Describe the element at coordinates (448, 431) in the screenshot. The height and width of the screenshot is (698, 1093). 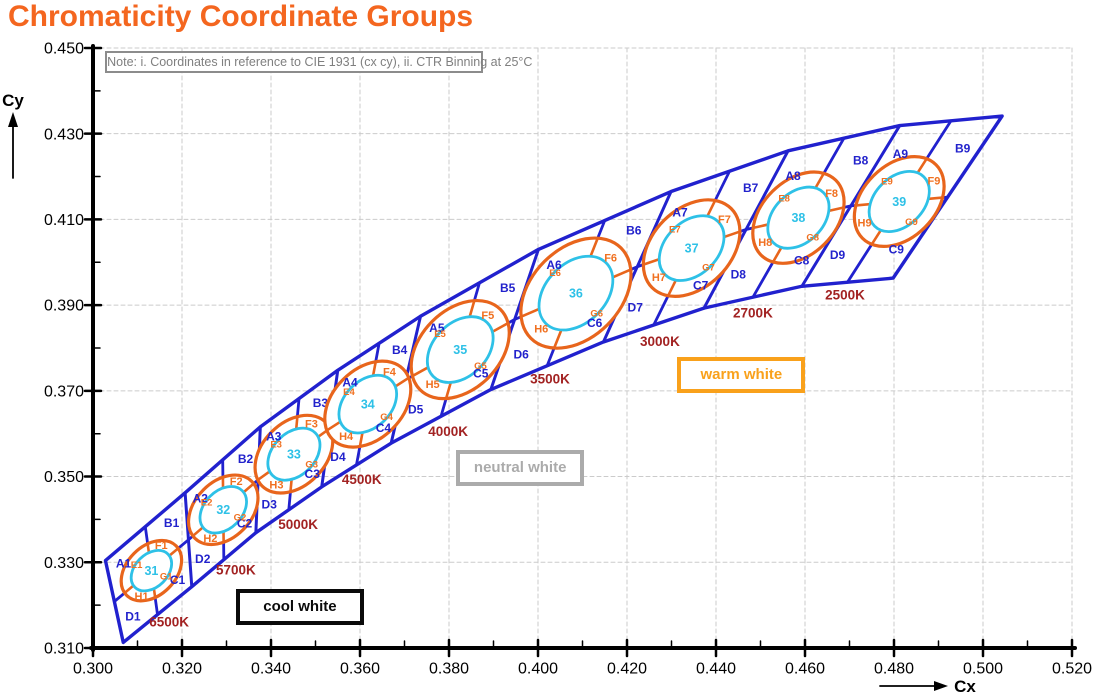
I see `cct-label: 4000K` at that location.